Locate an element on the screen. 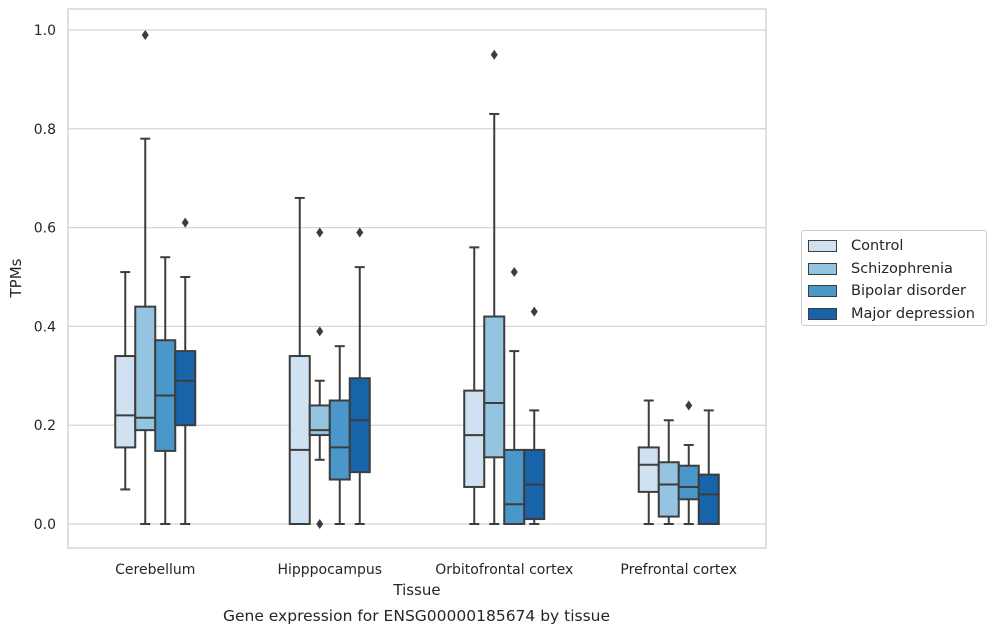 Image resolution: width=997 pixels, height=634 pixels. legend-label: Control is located at coordinates (877, 246).